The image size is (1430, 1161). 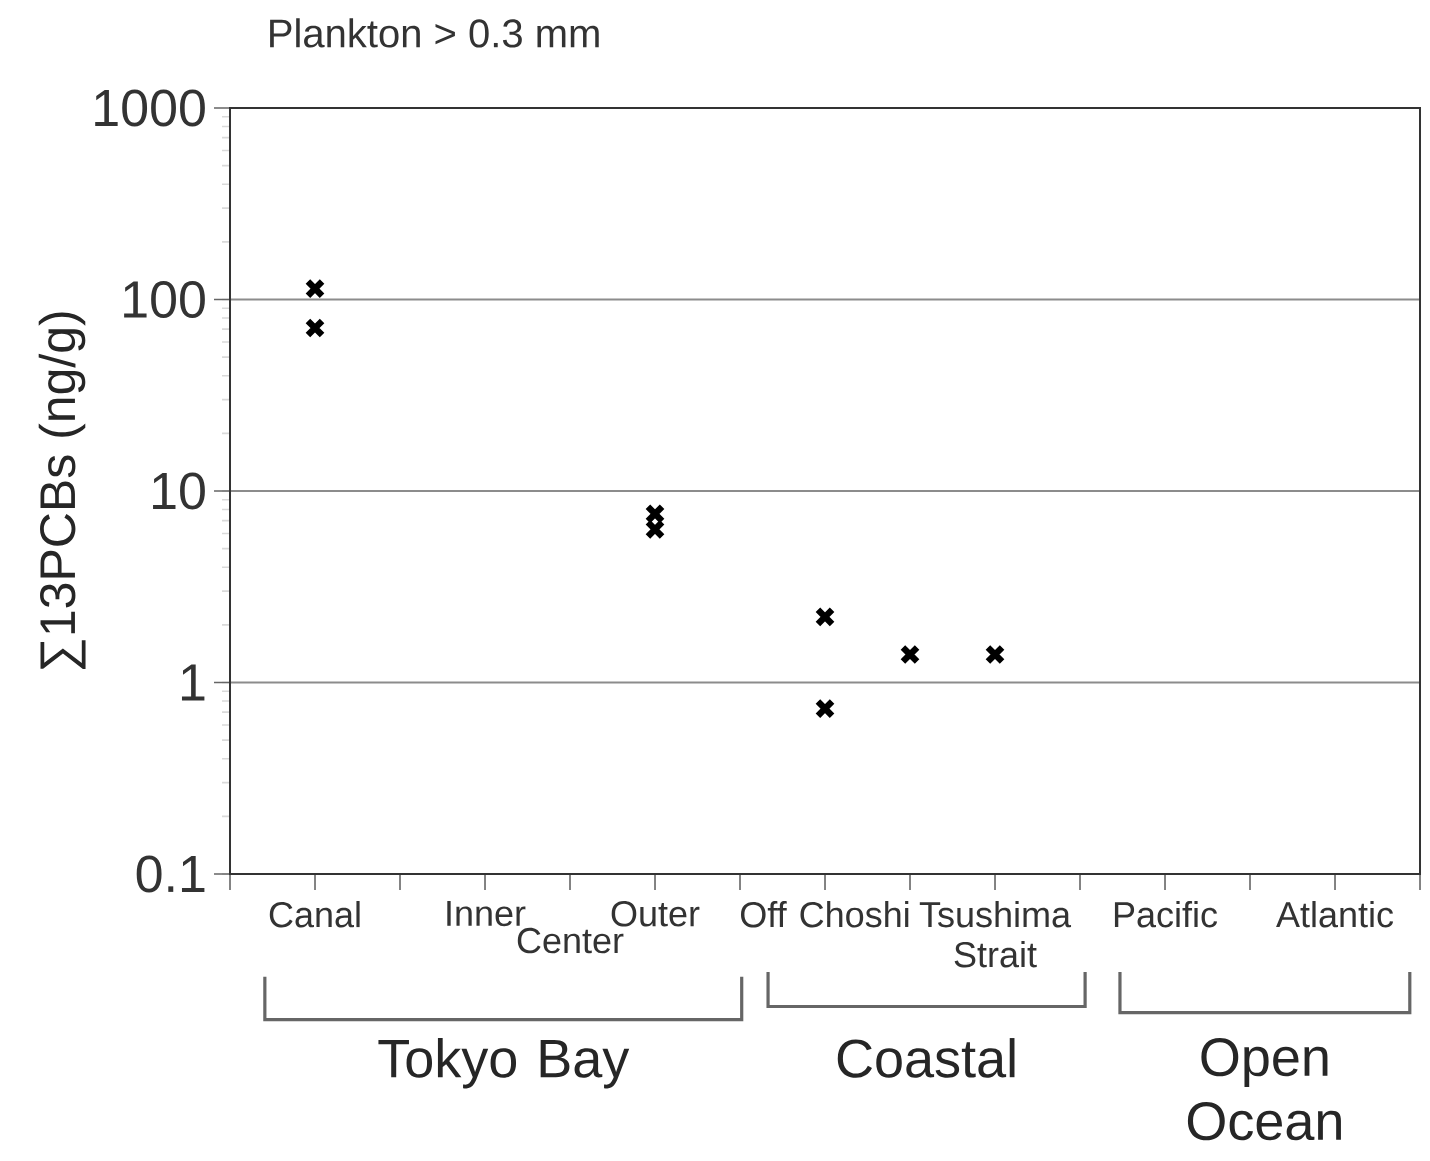 What do you see at coordinates (314, 914) in the screenshot?
I see `x-tick-label: Canal` at bounding box center [314, 914].